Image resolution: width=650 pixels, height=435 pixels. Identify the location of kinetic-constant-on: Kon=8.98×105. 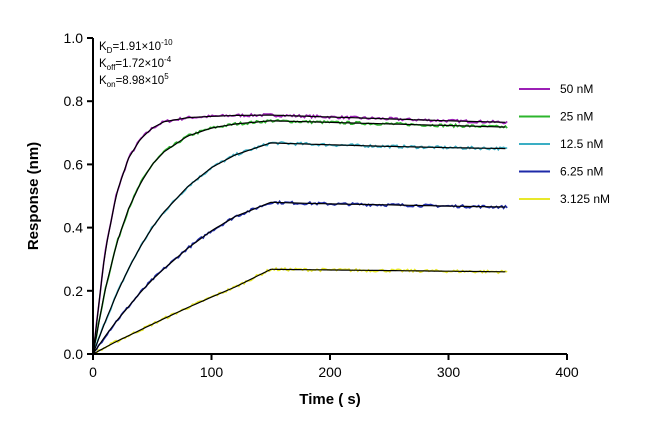
(134, 80).